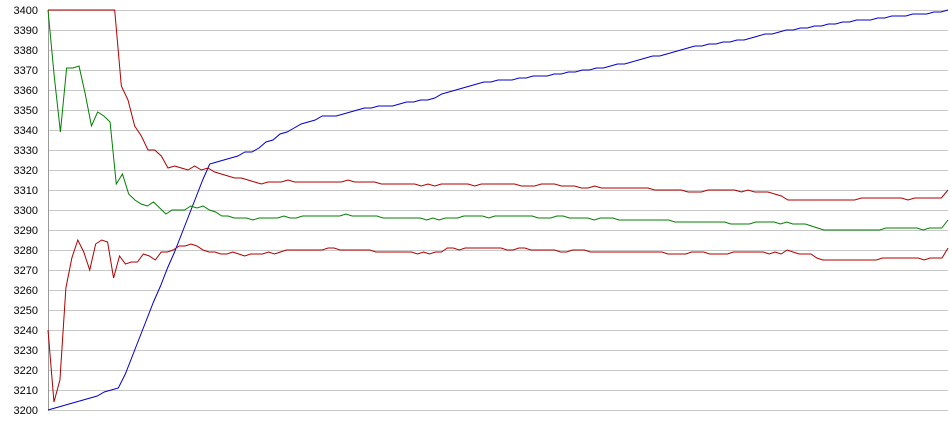 This screenshot has width=950, height=435. I want to click on y-tick-label: 3260, so click(26, 291).